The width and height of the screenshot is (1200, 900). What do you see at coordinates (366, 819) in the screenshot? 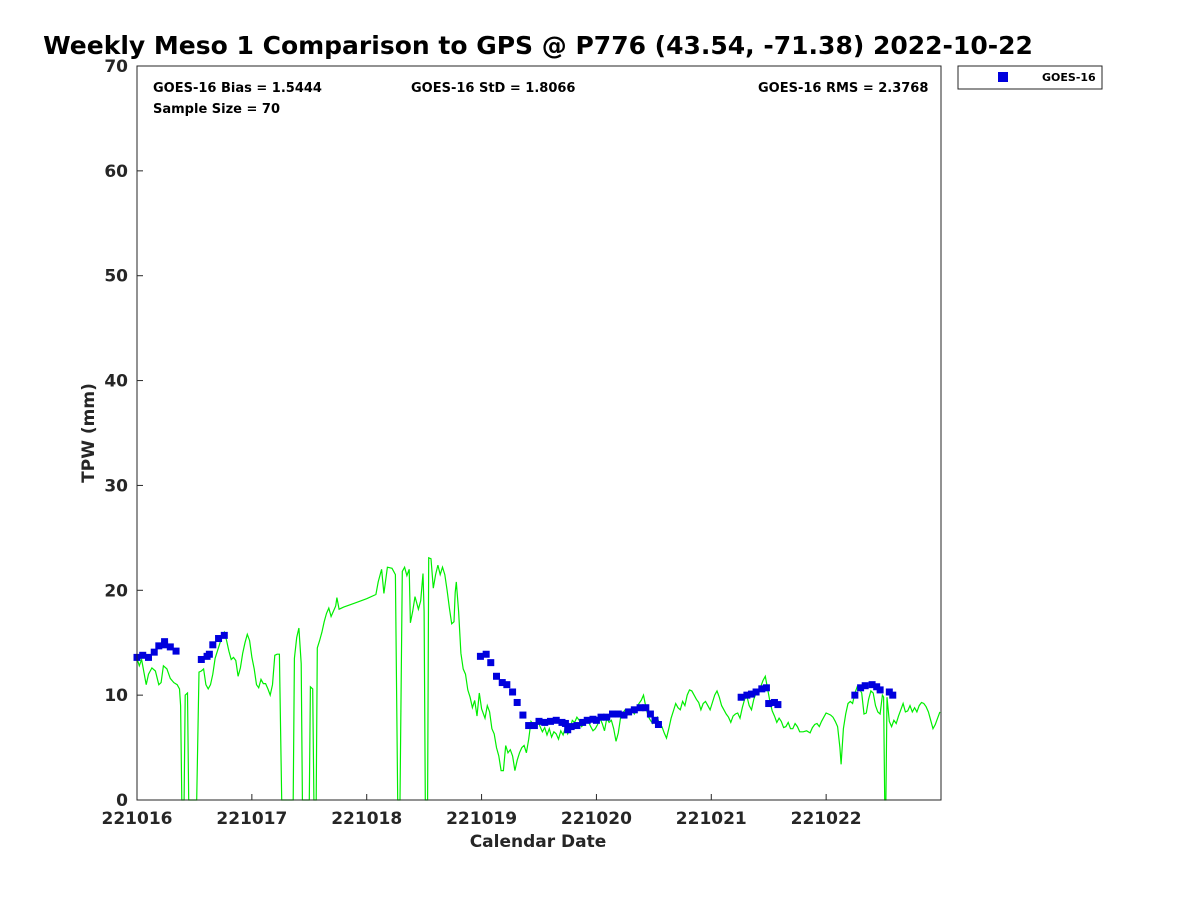
I see `x-tick-label: 221018` at bounding box center [366, 819].